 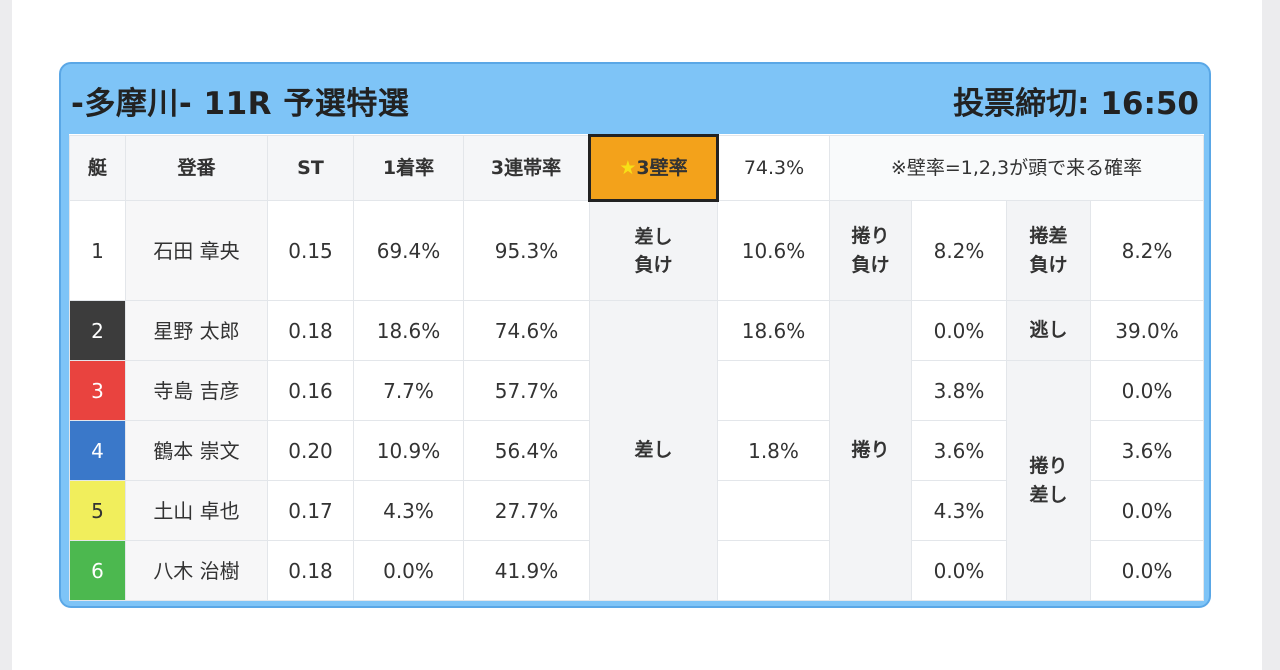 What do you see at coordinates (1016, 168) in the screenshot?
I see `header-kabe-note: ※壁率=1,2,3が頭で来る確率` at bounding box center [1016, 168].